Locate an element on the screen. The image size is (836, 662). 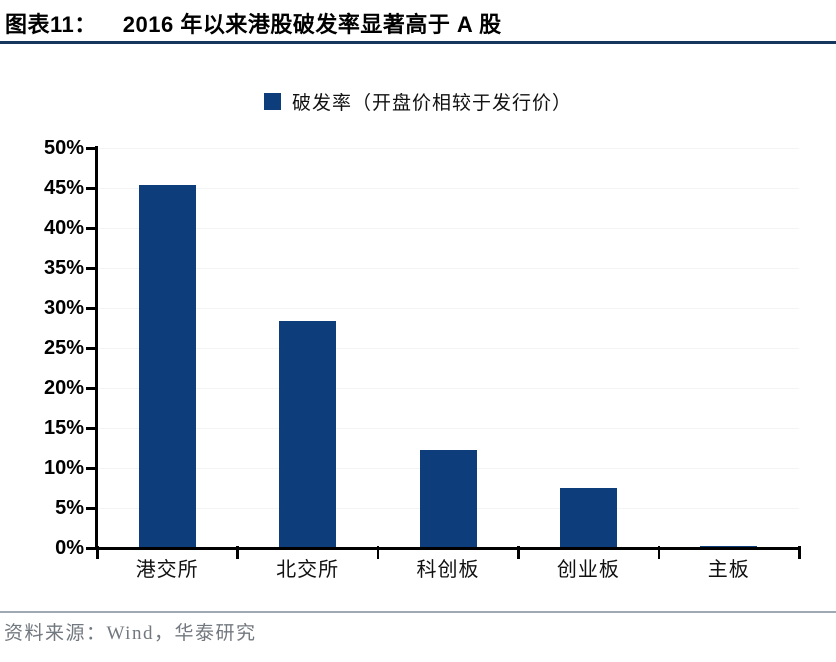
x-axis-line is located at coordinates (448, 548).